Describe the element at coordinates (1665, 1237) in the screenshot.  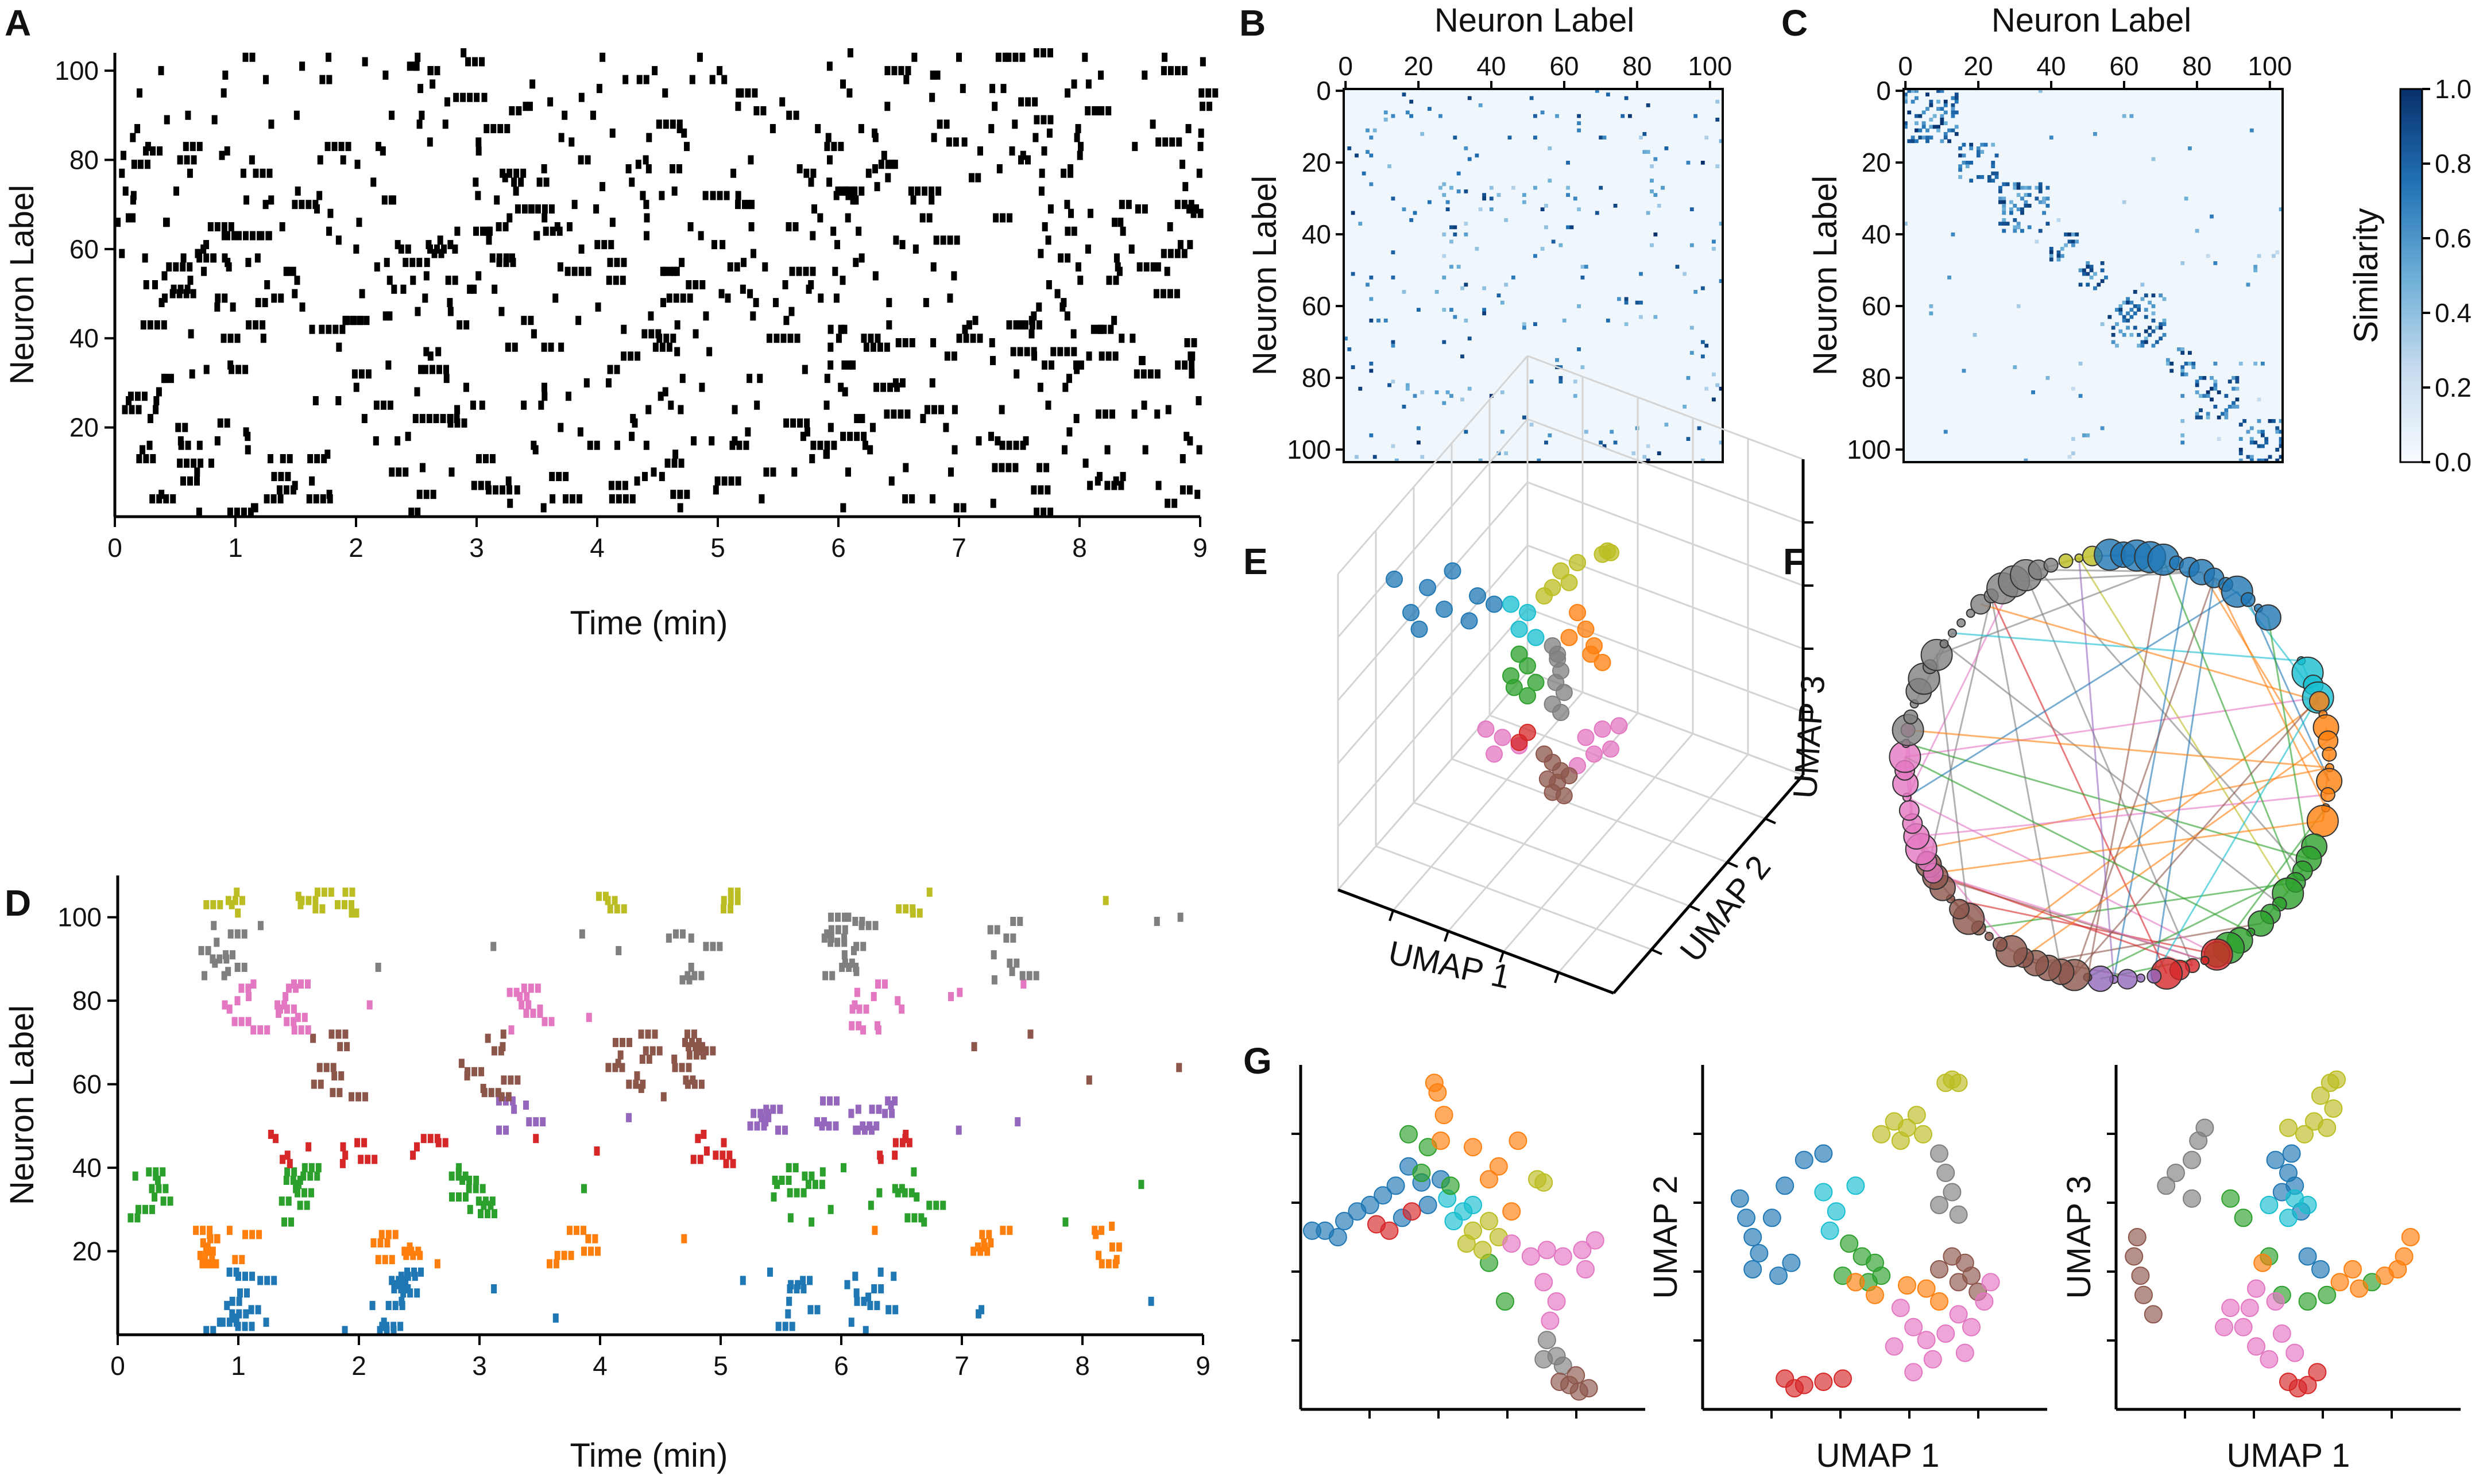
I see `g2-y-label: UMAP 2` at that location.